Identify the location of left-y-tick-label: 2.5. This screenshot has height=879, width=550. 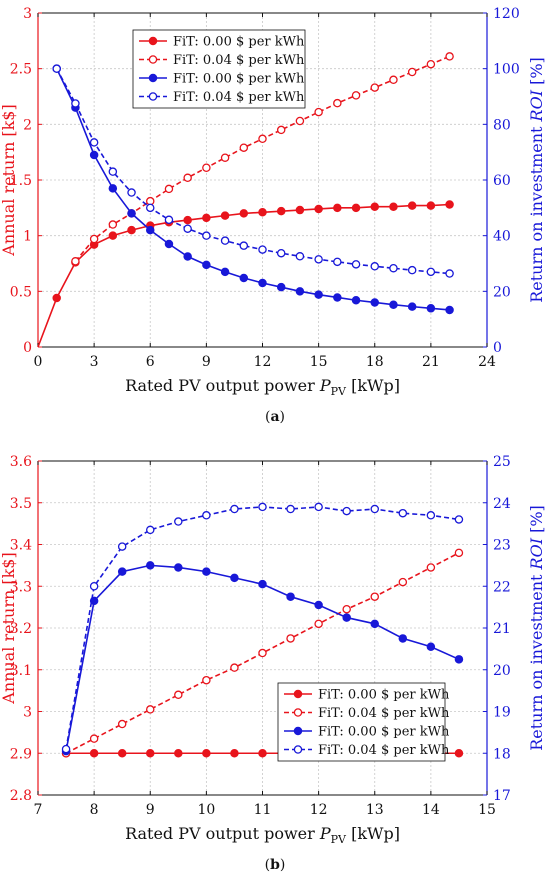
(21, 70).